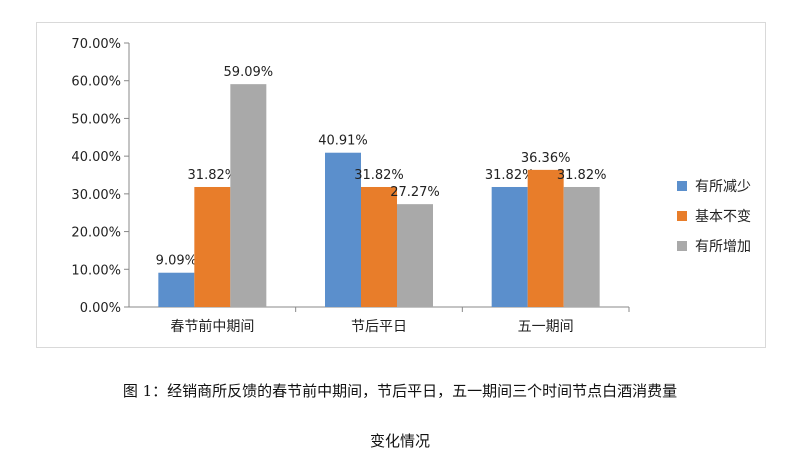  Describe the element at coordinates (96, 195) in the screenshot. I see `y-tick-label: 30.00%` at that location.